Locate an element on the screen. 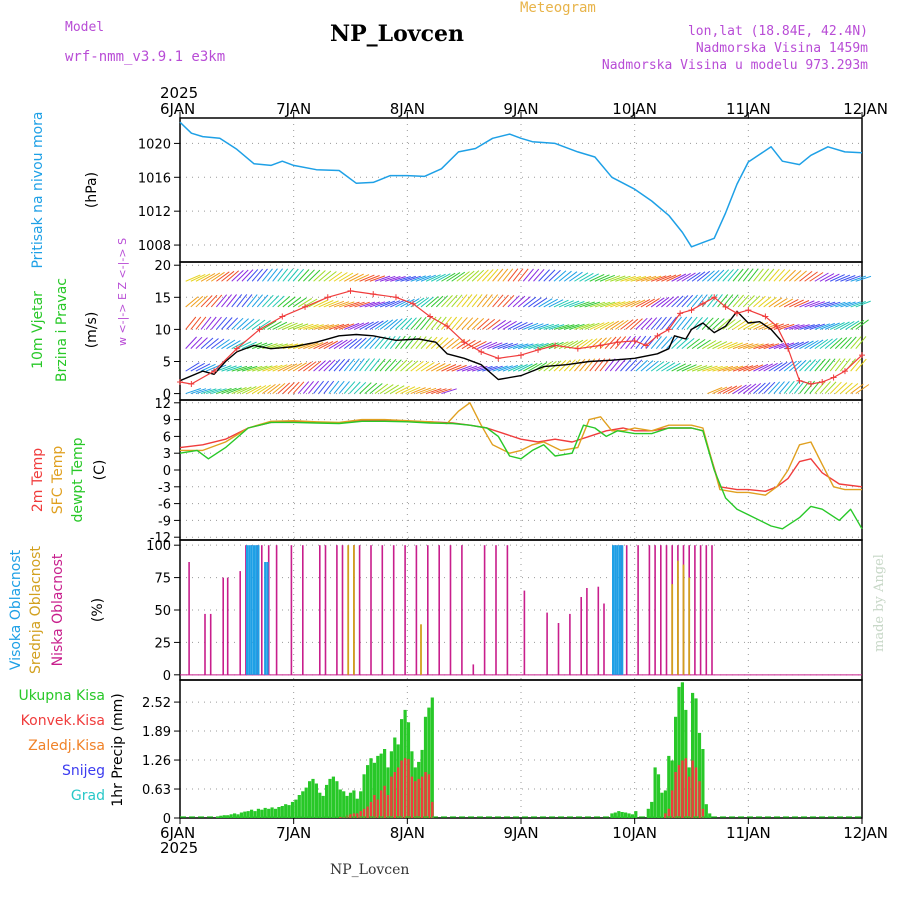 Image resolution: width=900 pixels, height=900 pixels. panel-frame is located at coordinates (521, 331).